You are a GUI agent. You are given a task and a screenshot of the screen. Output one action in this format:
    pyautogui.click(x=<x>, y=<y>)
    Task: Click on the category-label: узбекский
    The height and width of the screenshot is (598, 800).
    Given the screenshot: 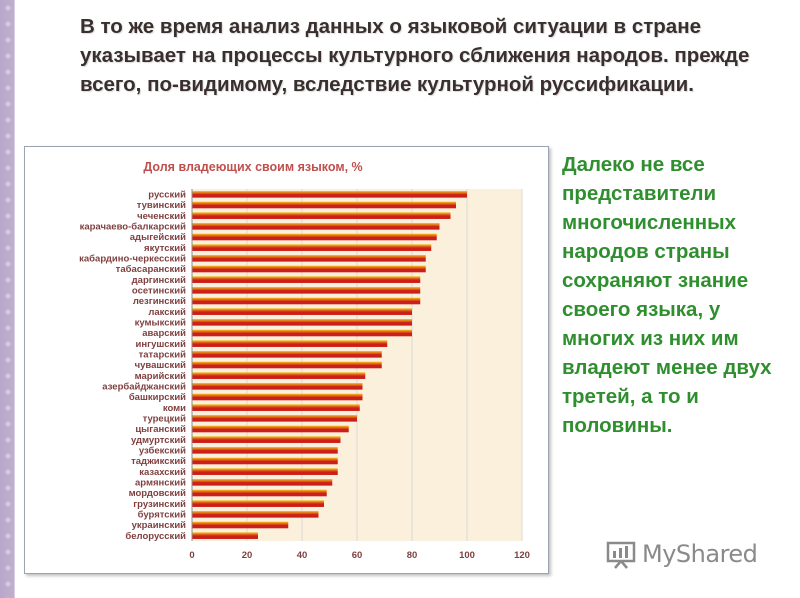 What is the action you would take?
    pyautogui.click(x=162, y=451)
    